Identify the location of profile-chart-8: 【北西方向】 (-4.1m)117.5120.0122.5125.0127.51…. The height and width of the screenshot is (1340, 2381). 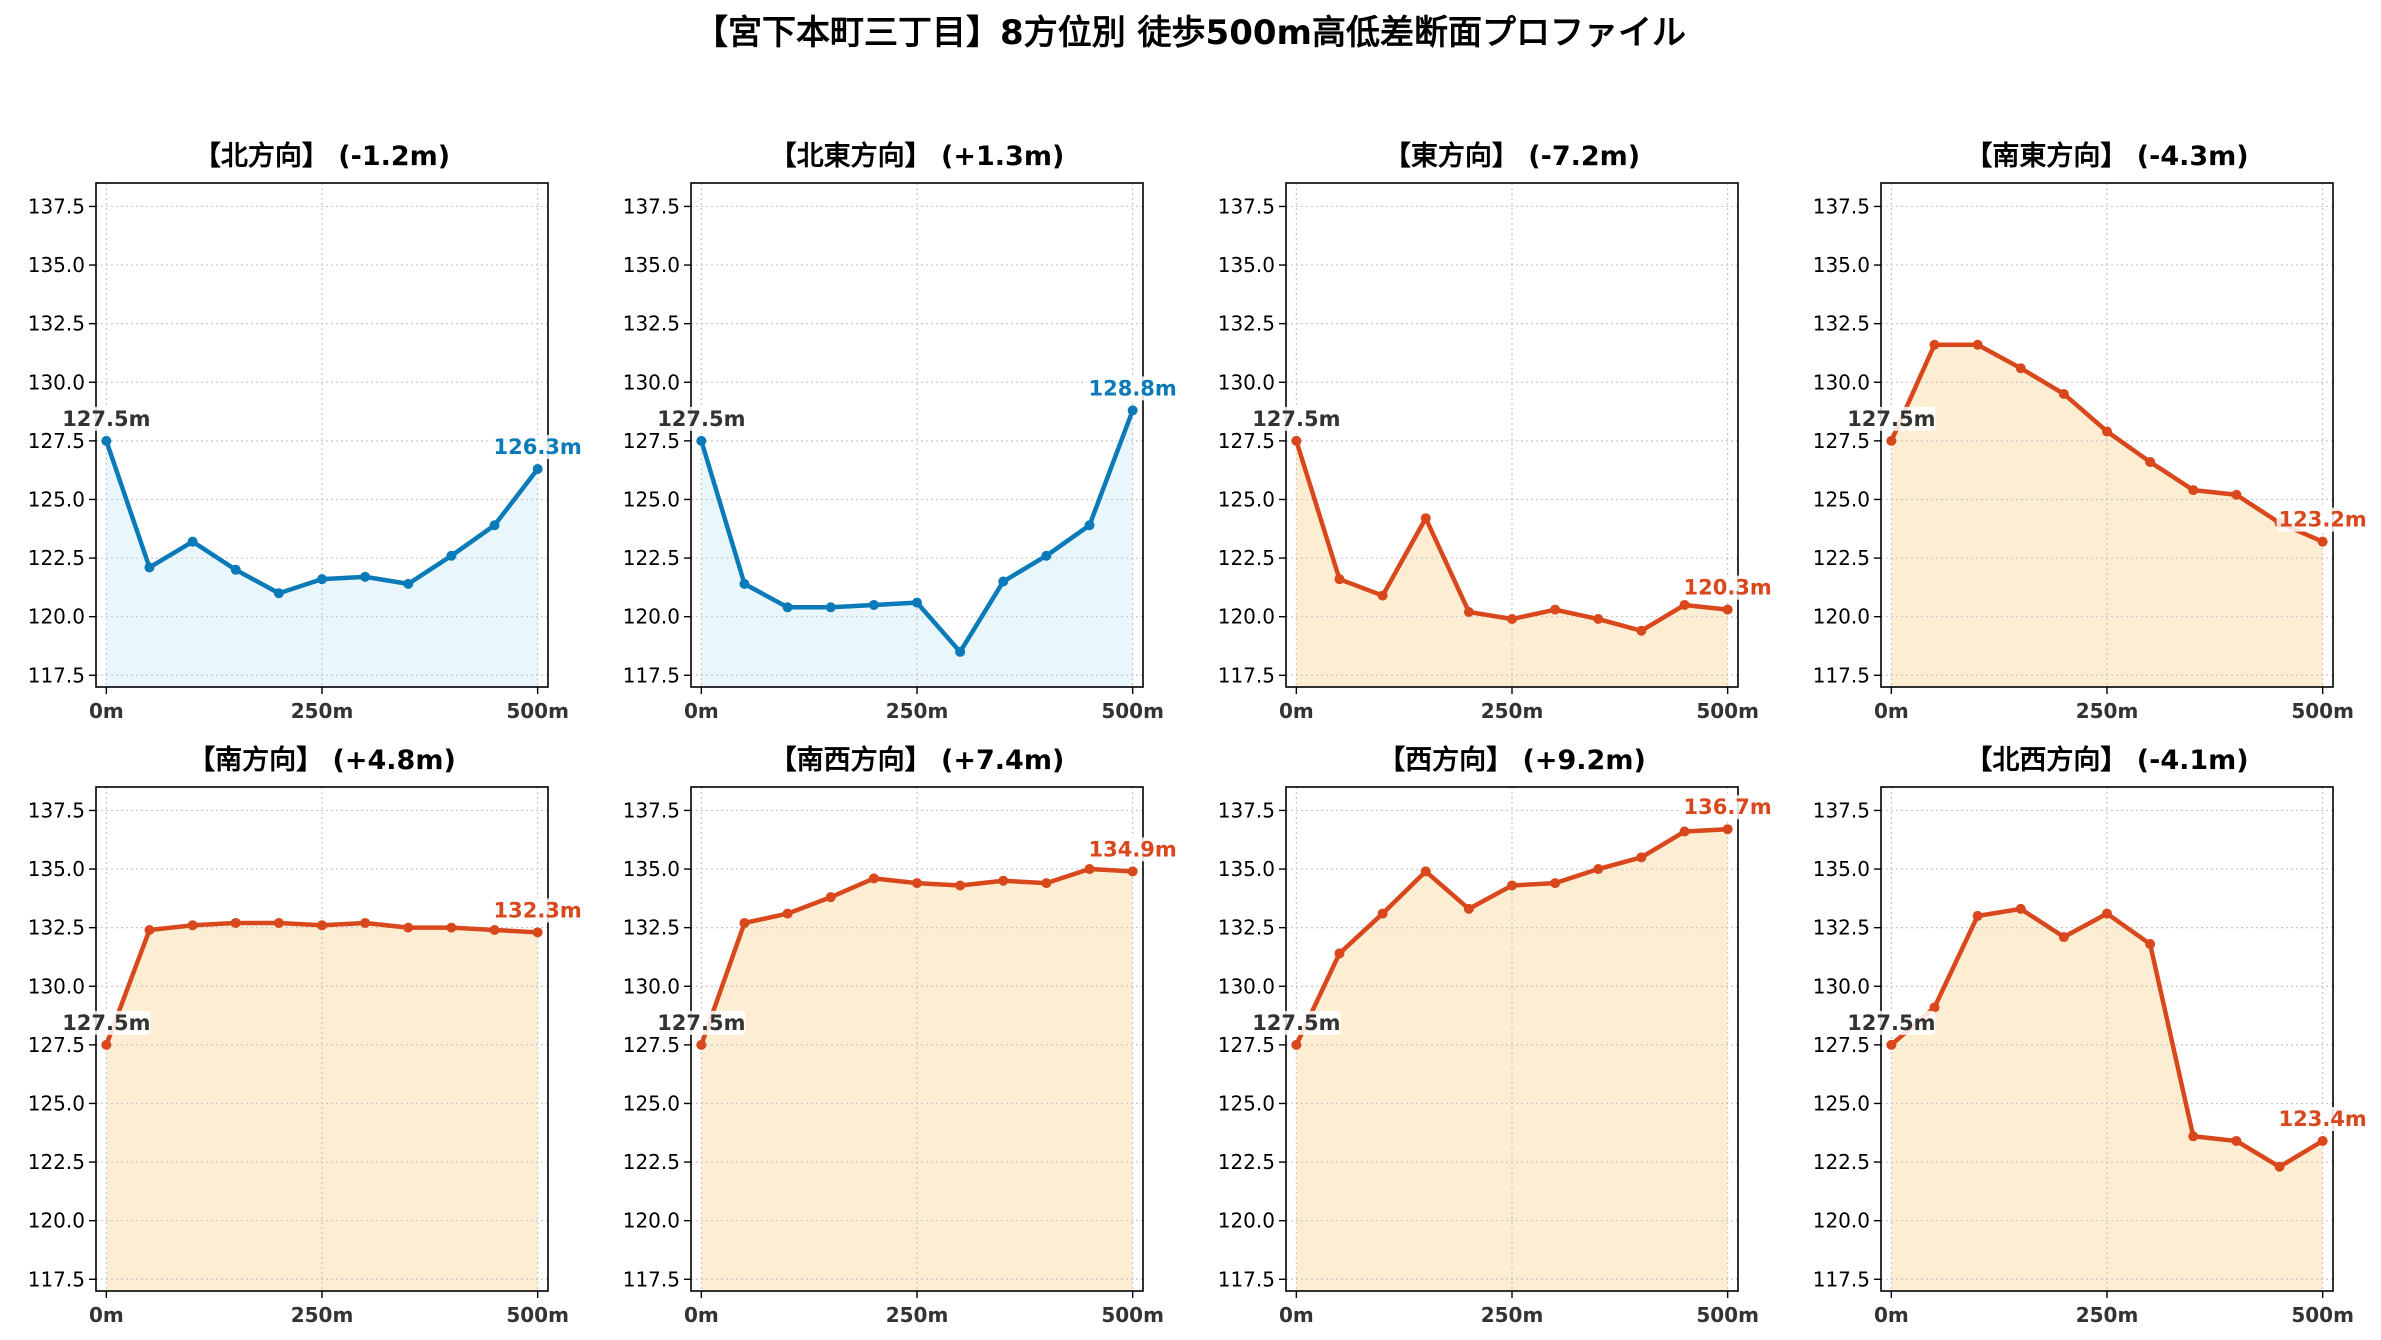
(2091, 1035).